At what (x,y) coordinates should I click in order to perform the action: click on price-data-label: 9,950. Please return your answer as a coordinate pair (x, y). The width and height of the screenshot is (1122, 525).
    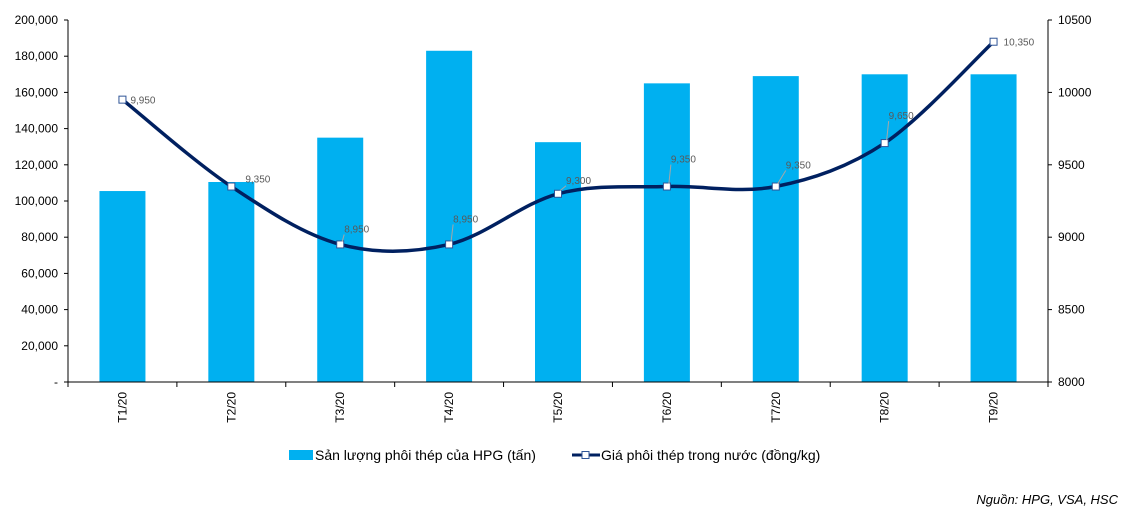
    Looking at the image, I should click on (142, 101).